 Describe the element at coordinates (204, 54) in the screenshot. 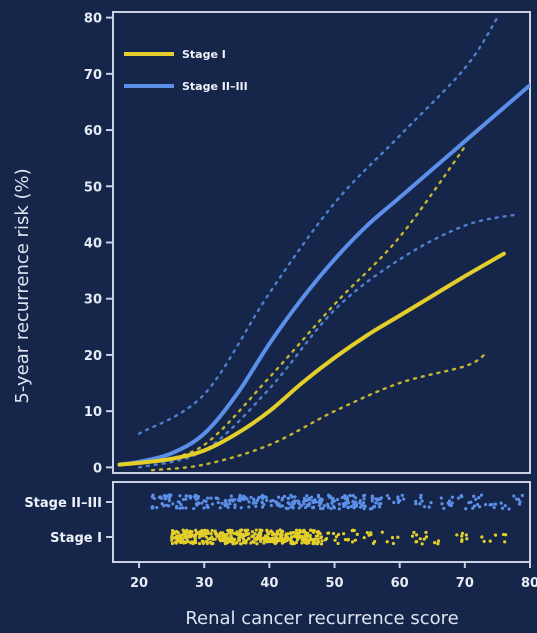

I see `legend-label-stage1: Stage I` at that location.